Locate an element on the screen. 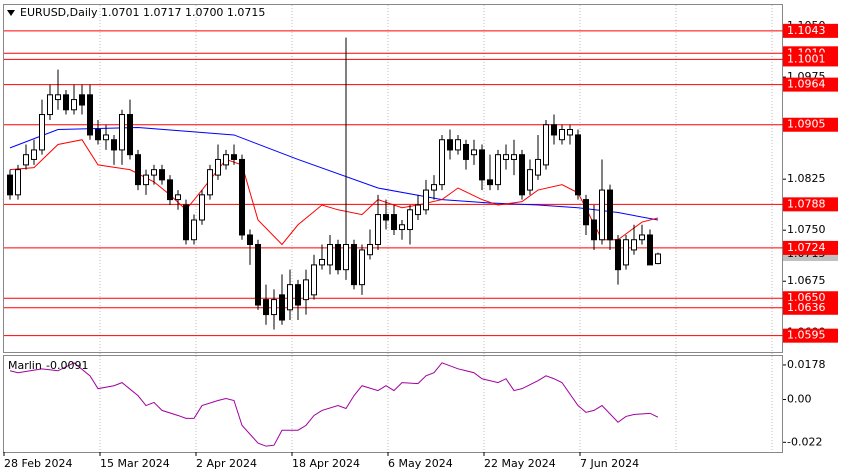  x-tick-label: 28 Feb 2024 is located at coordinates (38, 463).